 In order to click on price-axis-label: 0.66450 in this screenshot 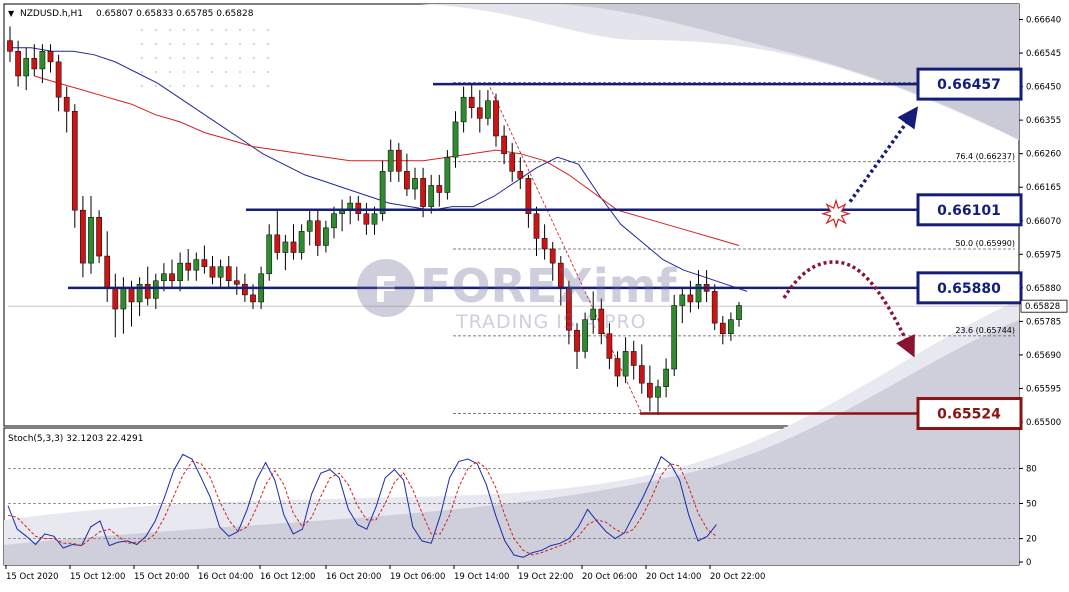, I will do `click(1043, 88)`.